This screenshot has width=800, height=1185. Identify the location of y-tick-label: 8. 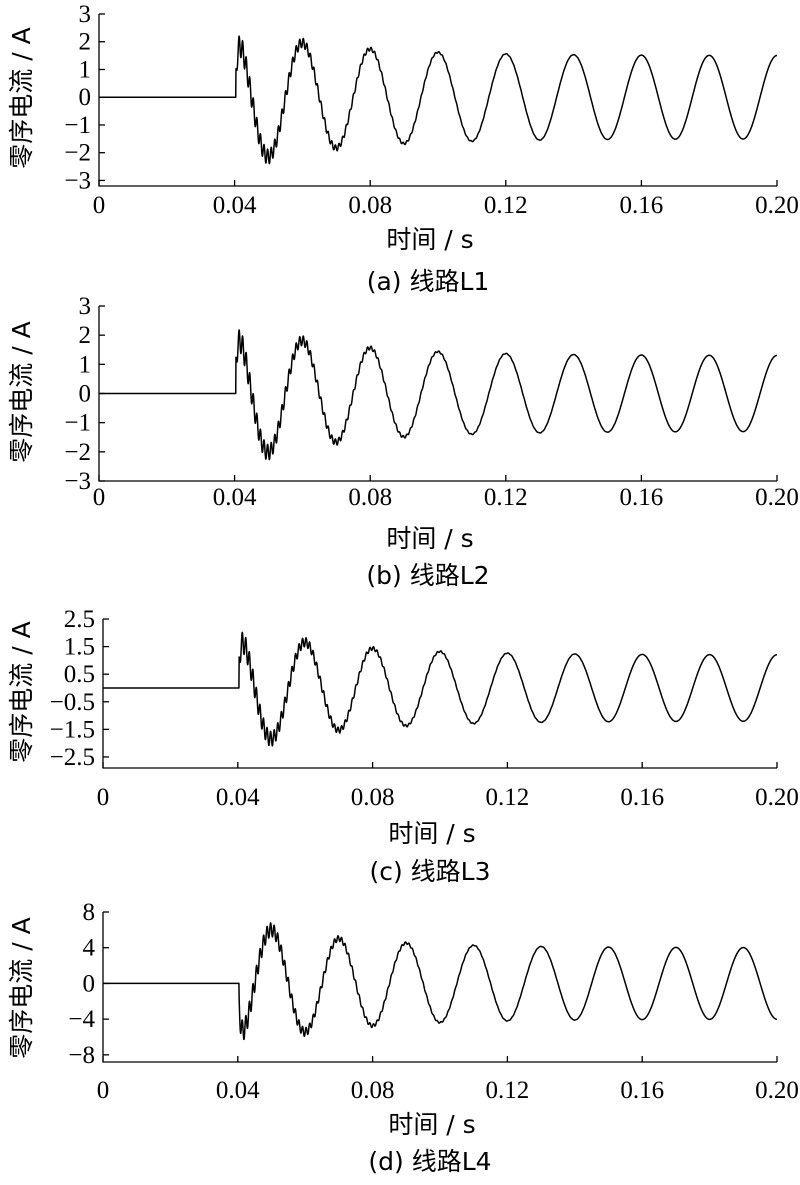
(89, 912).